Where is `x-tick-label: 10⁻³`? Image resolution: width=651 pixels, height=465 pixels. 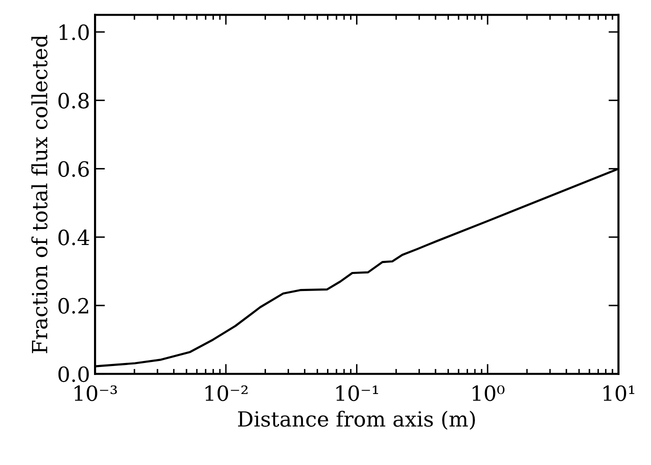 x-tick-label: 10⁻³ is located at coordinates (95, 393).